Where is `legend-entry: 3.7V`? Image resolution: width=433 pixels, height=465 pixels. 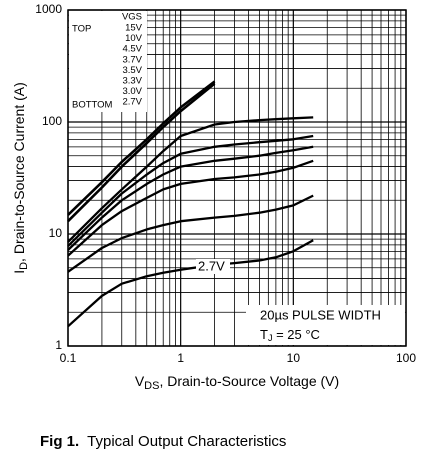 legend-entry: 3.7V is located at coordinates (132, 59).